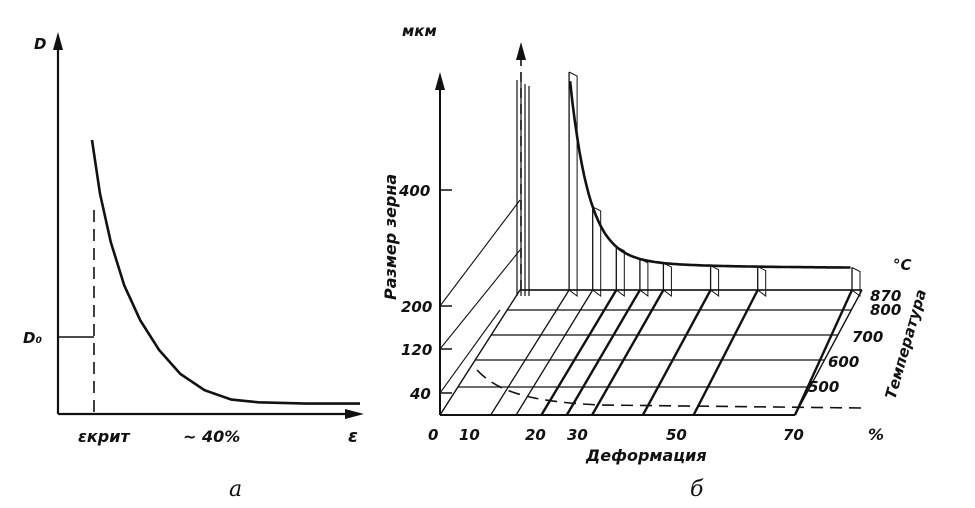 The width and height of the screenshot is (975, 508). I want to click on panel-b-top-curve, so click(709, 175).